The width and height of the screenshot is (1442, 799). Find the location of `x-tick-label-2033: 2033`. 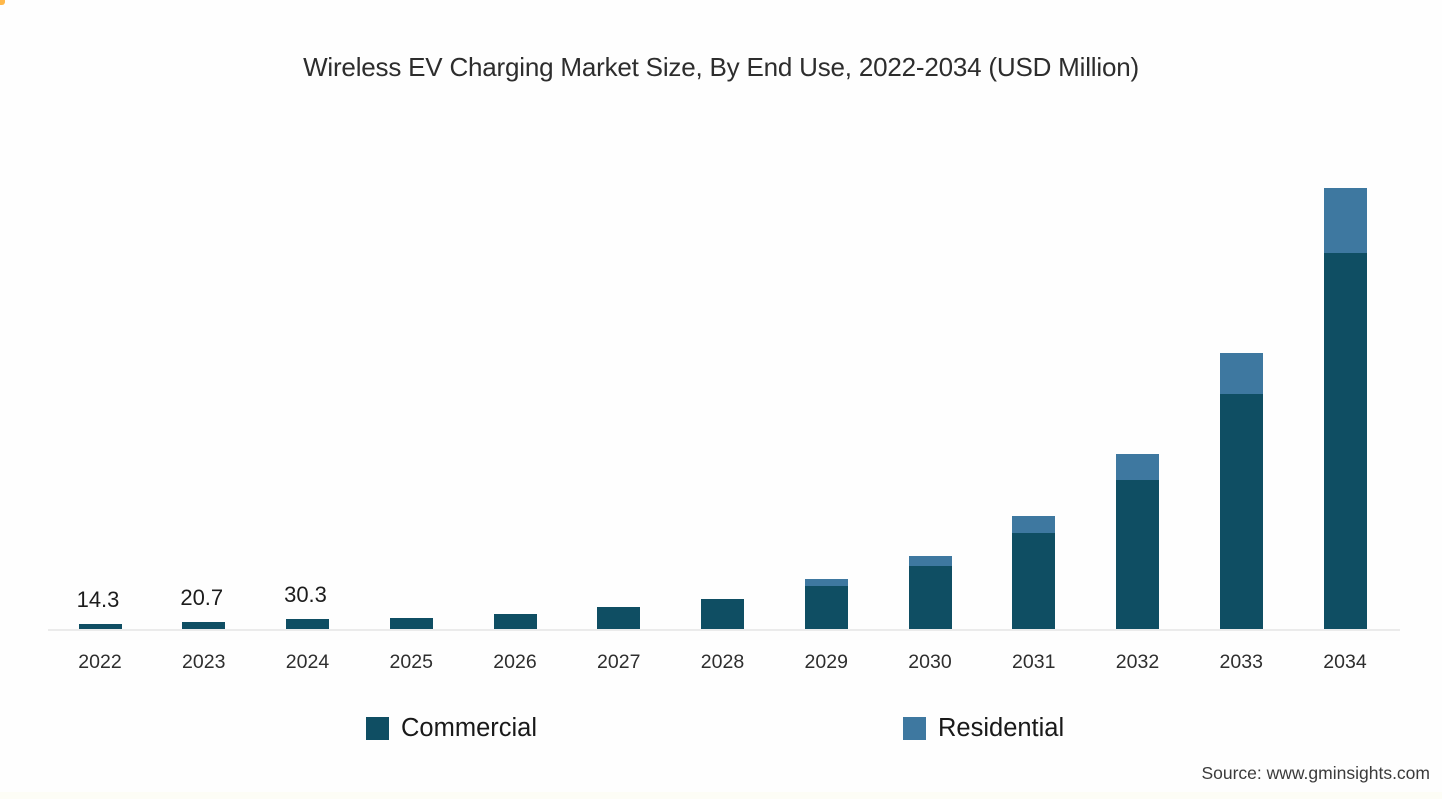

x-tick-label-2033: 2033 is located at coordinates (1241, 662).